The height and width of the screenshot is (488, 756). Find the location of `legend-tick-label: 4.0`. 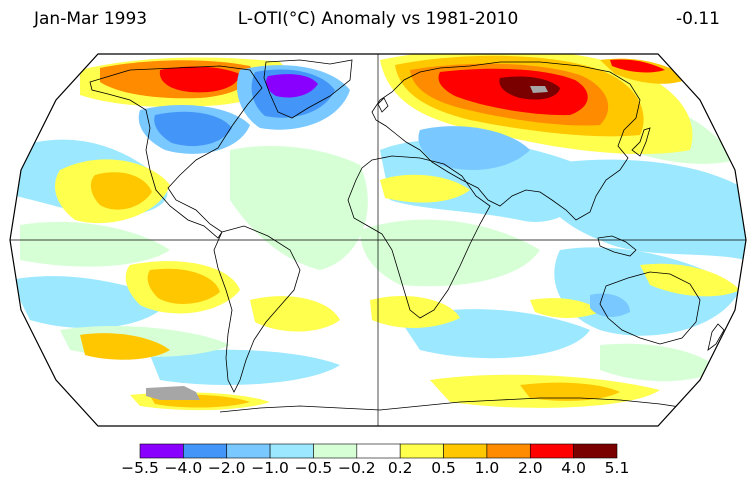

legend-tick-label: 4.0 is located at coordinates (573, 468).